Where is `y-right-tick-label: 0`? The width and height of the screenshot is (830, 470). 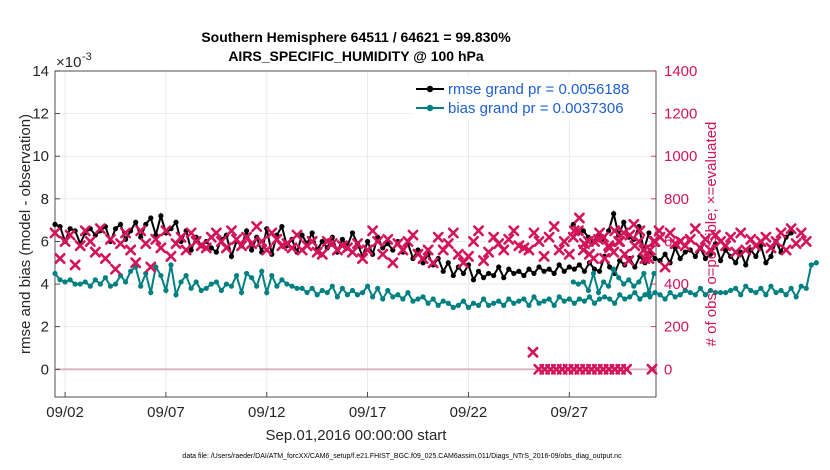
y-right-tick-label: 0 is located at coordinates (668, 369).